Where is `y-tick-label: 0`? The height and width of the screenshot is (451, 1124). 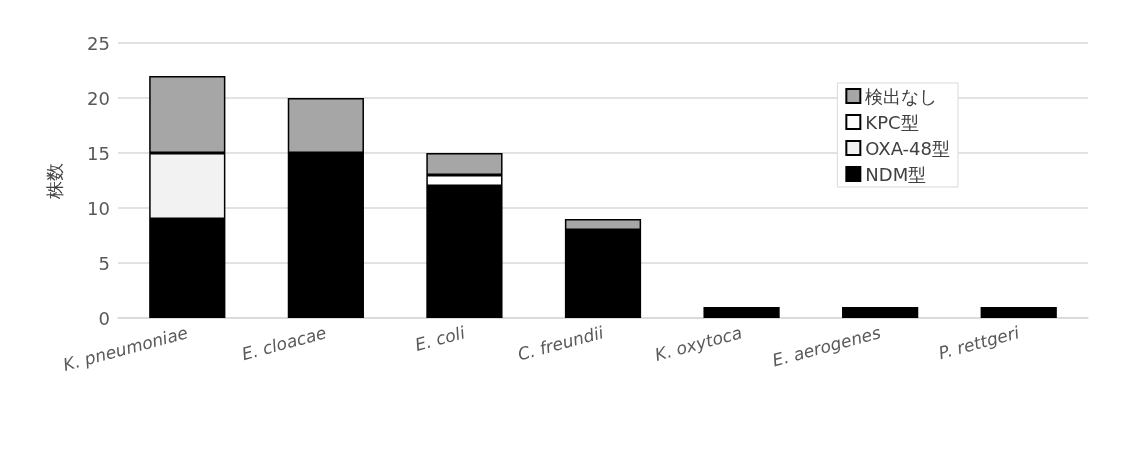
y-tick-label: 0 is located at coordinates (104, 318).